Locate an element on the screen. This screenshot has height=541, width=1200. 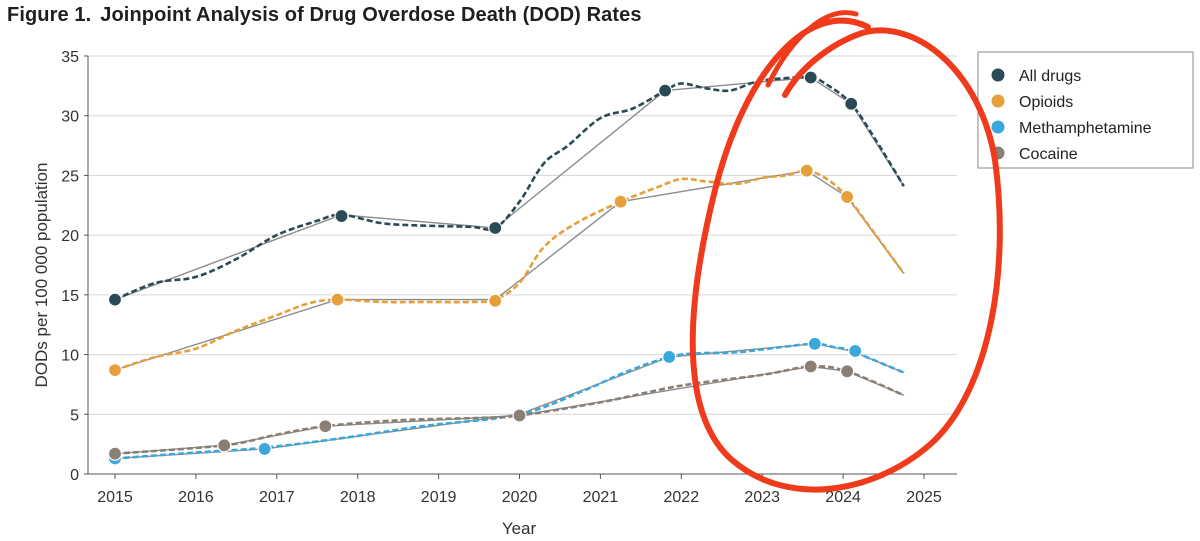
red-circle-stroke-inner is located at coordinates (812, 49).